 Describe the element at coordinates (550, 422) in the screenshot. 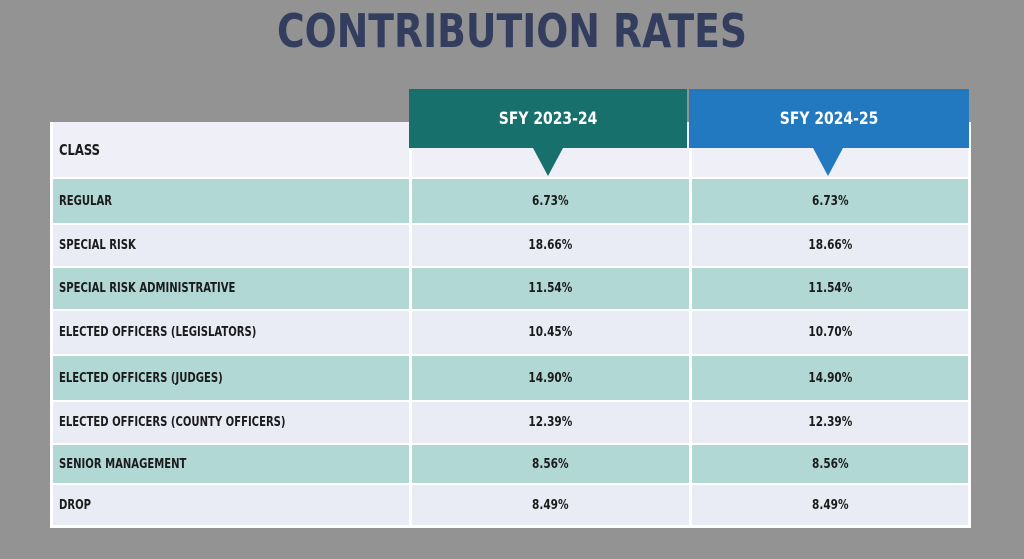

I see `rate-2023-24-cell: 12.39%` at that location.